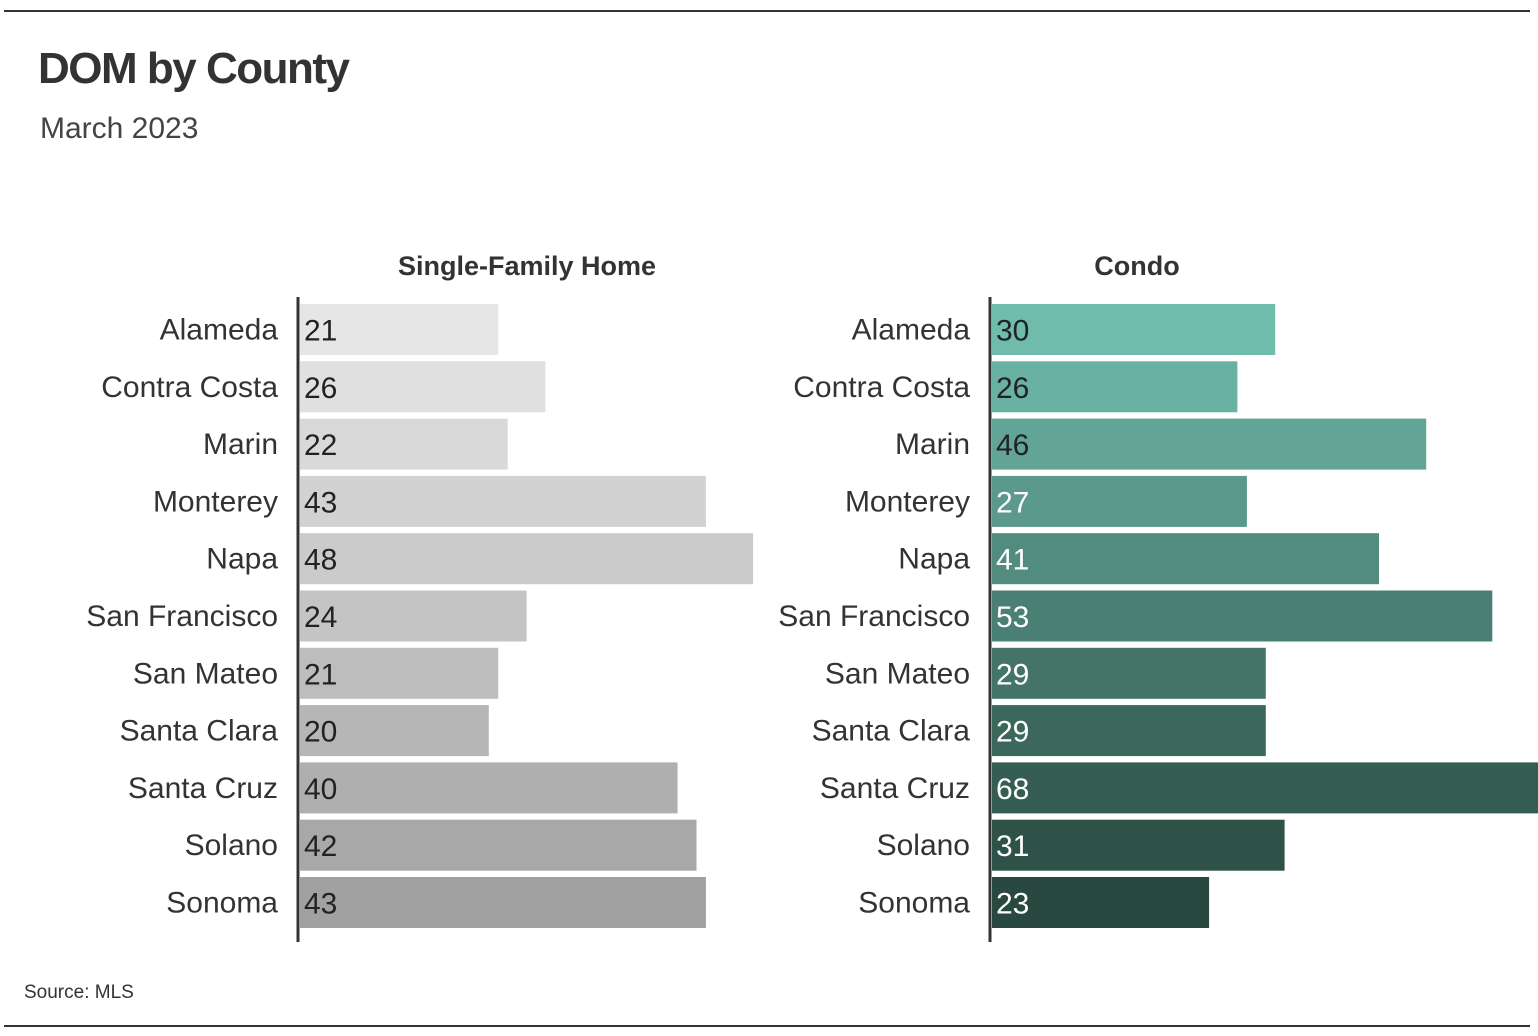  I want to click on data-label: 46, so click(1012, 445).